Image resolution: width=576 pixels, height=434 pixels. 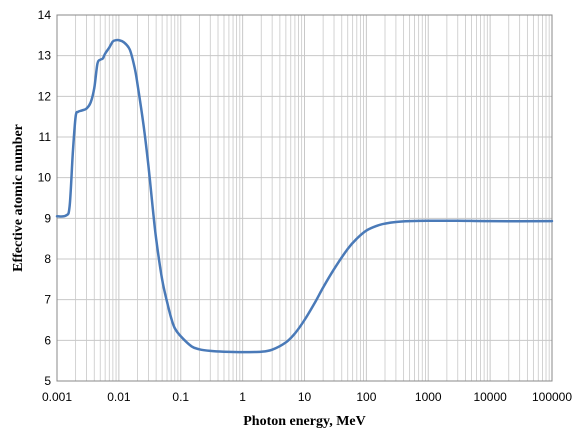 I want to click on y-tick-label: 6, so click(x=47, y=340).